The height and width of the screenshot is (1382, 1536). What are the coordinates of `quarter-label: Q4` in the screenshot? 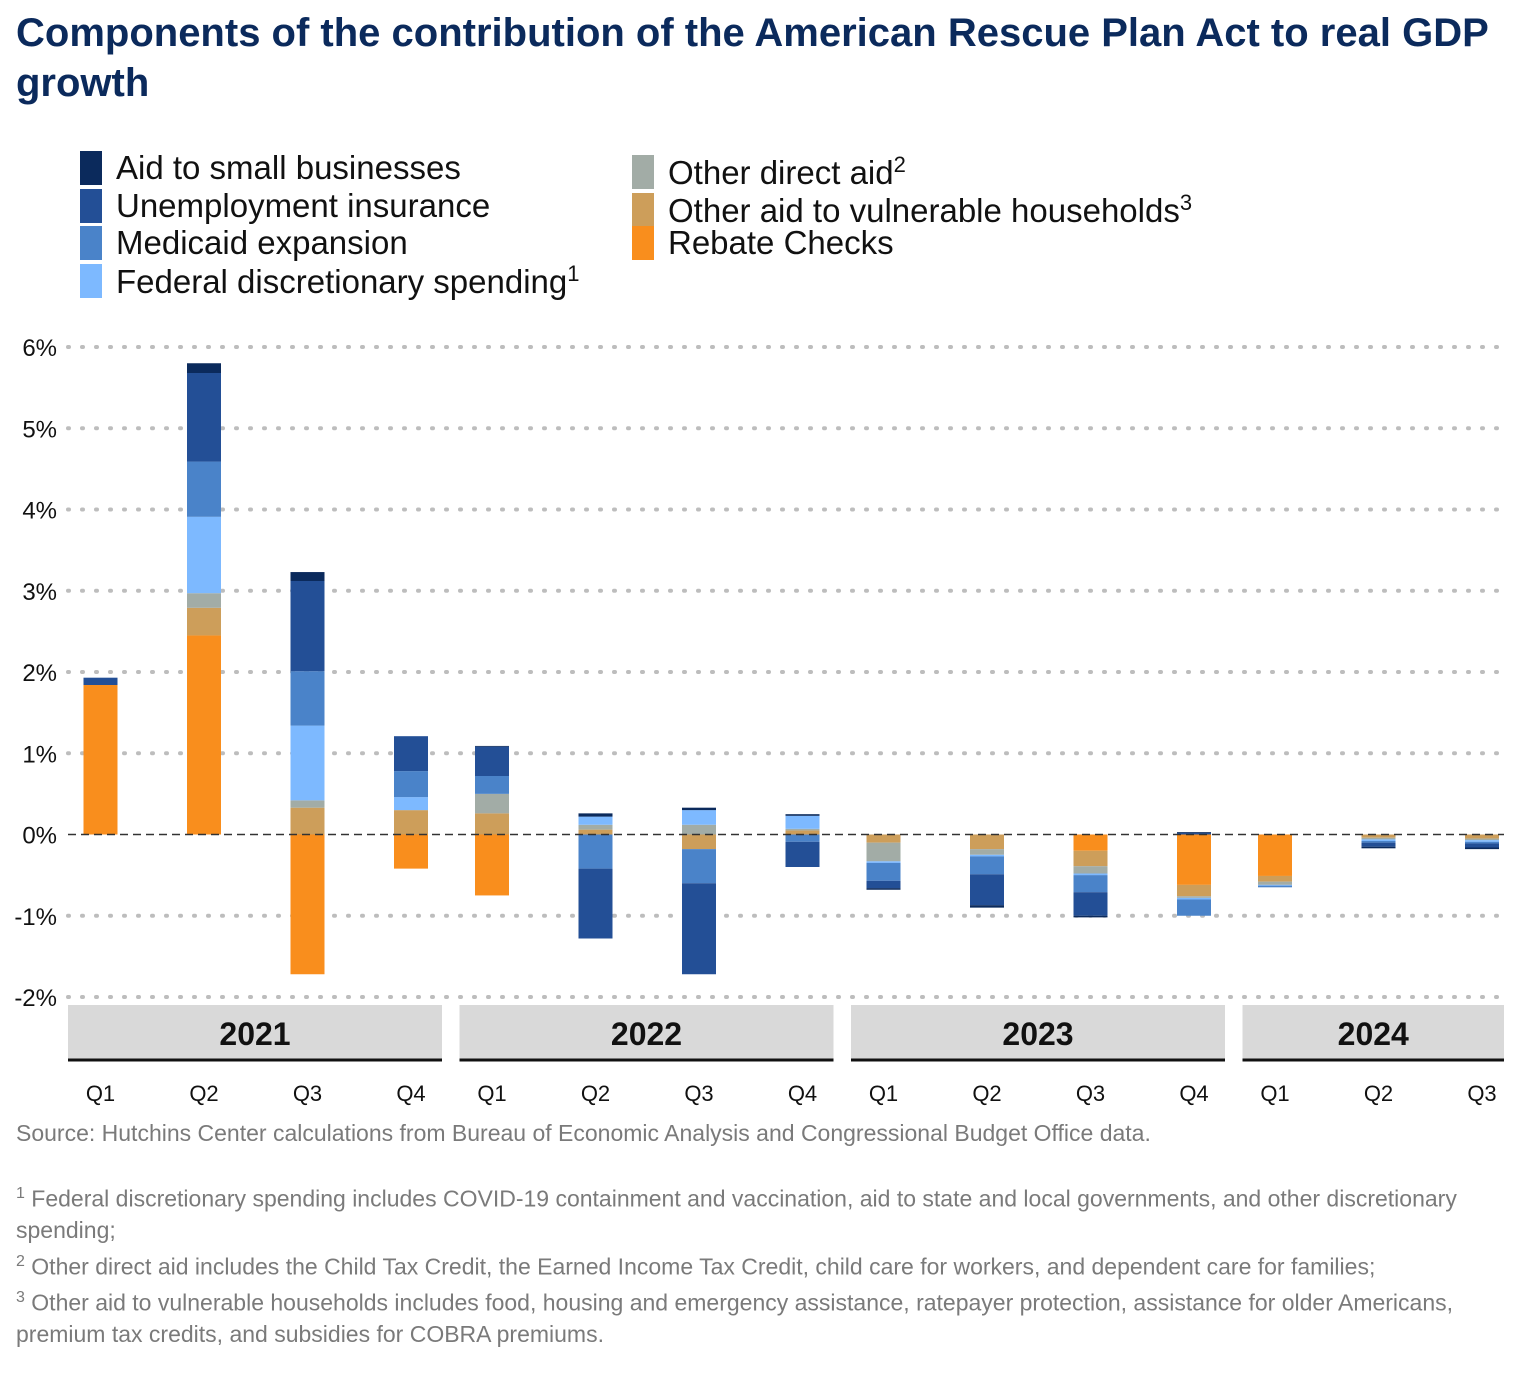 It's located at (802, 1093).